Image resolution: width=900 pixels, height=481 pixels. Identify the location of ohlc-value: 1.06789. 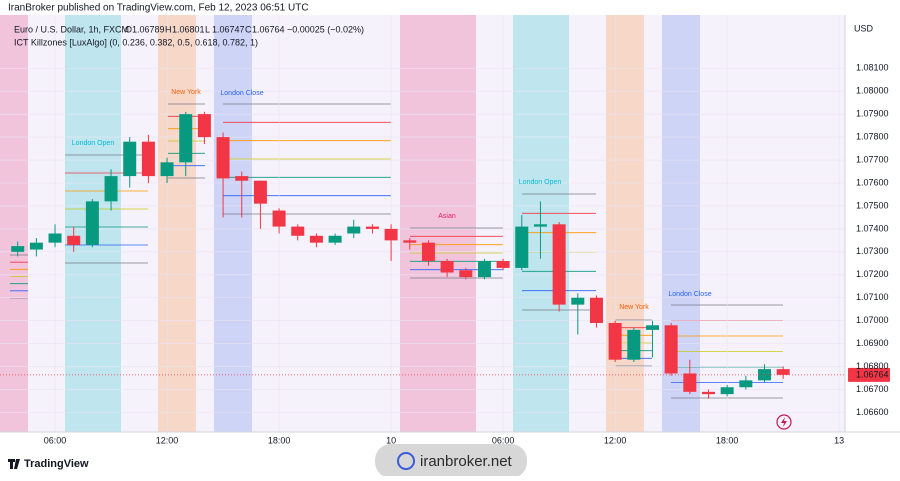
(148, 29).